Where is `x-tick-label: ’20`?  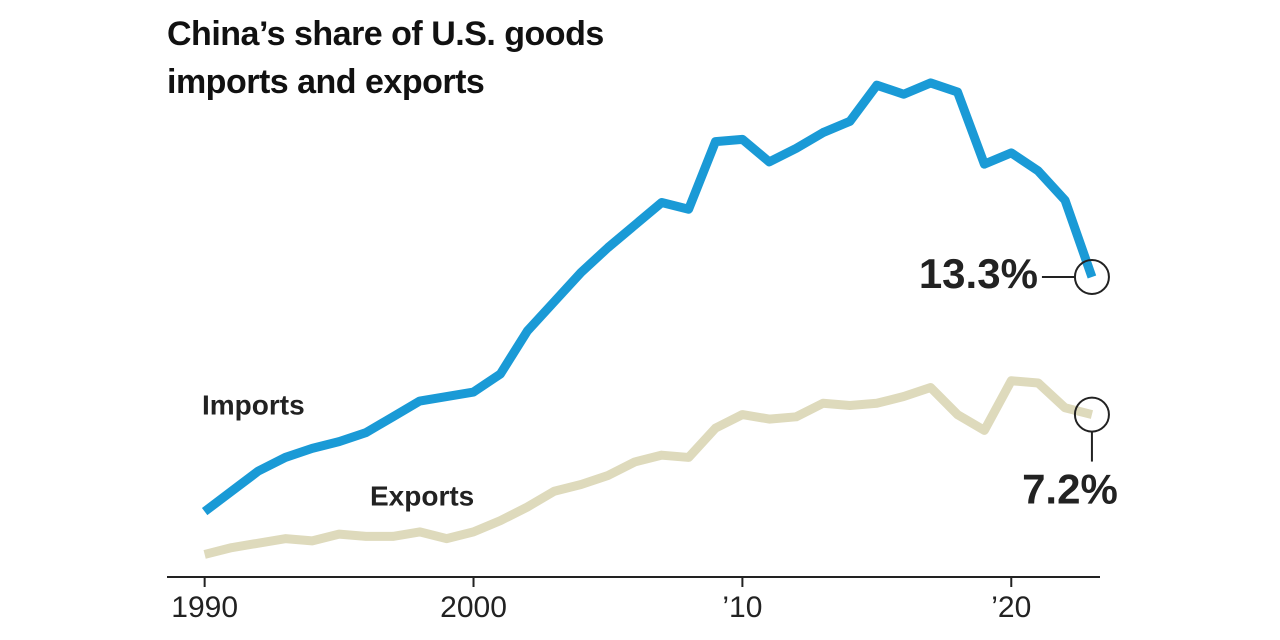
x-tick-label: ’20 is located at coordinates (1011, 607).